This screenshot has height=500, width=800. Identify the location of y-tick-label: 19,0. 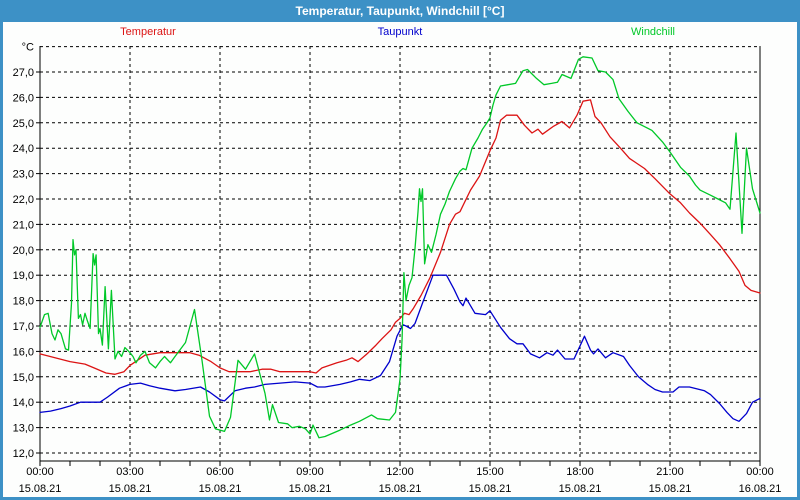
(23, 276).